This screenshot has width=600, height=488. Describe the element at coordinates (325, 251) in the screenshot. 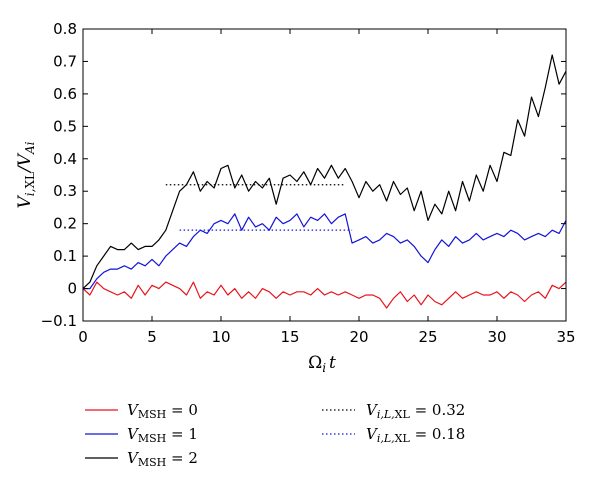

I see `series-line-vmsh1` at that location.